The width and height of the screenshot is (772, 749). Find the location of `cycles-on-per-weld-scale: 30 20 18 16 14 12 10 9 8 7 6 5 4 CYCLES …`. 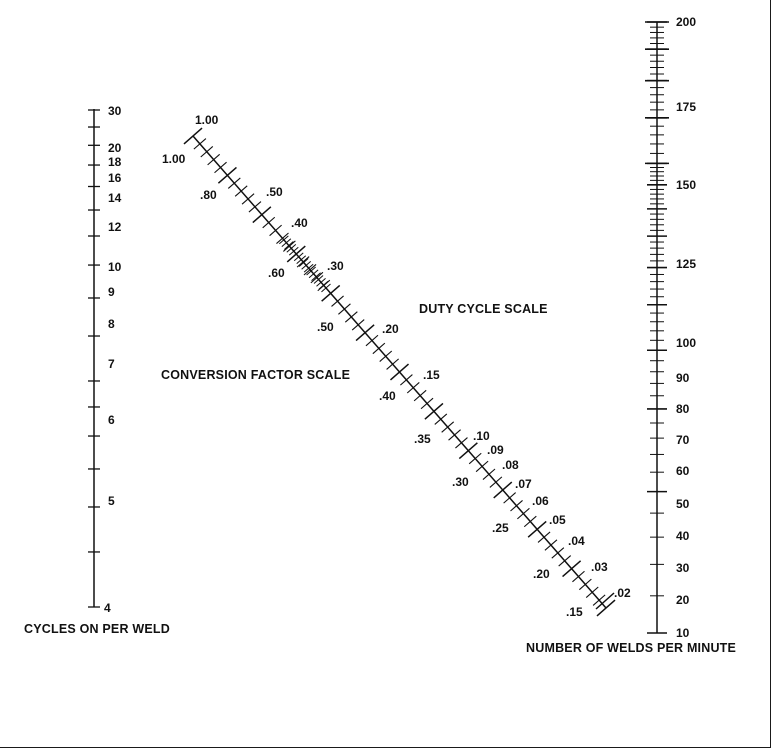

cycles-on-per-weld-scale: 30 20 18 16 14 12 10 9 8 7 6 5 4 CYCLES … is located at coordinates (97, 370).